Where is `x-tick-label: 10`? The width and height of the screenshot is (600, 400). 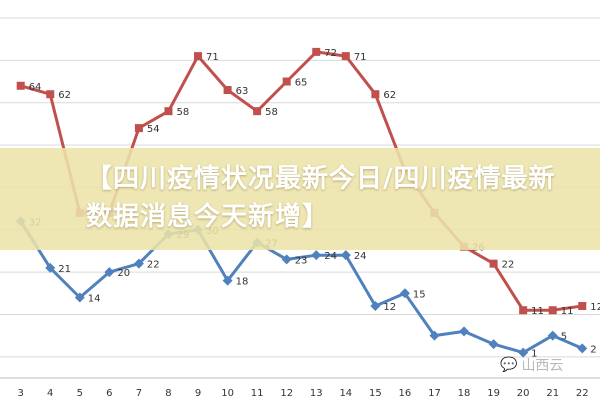
x-tick-label: 10 is located at coordinates (227, 393).